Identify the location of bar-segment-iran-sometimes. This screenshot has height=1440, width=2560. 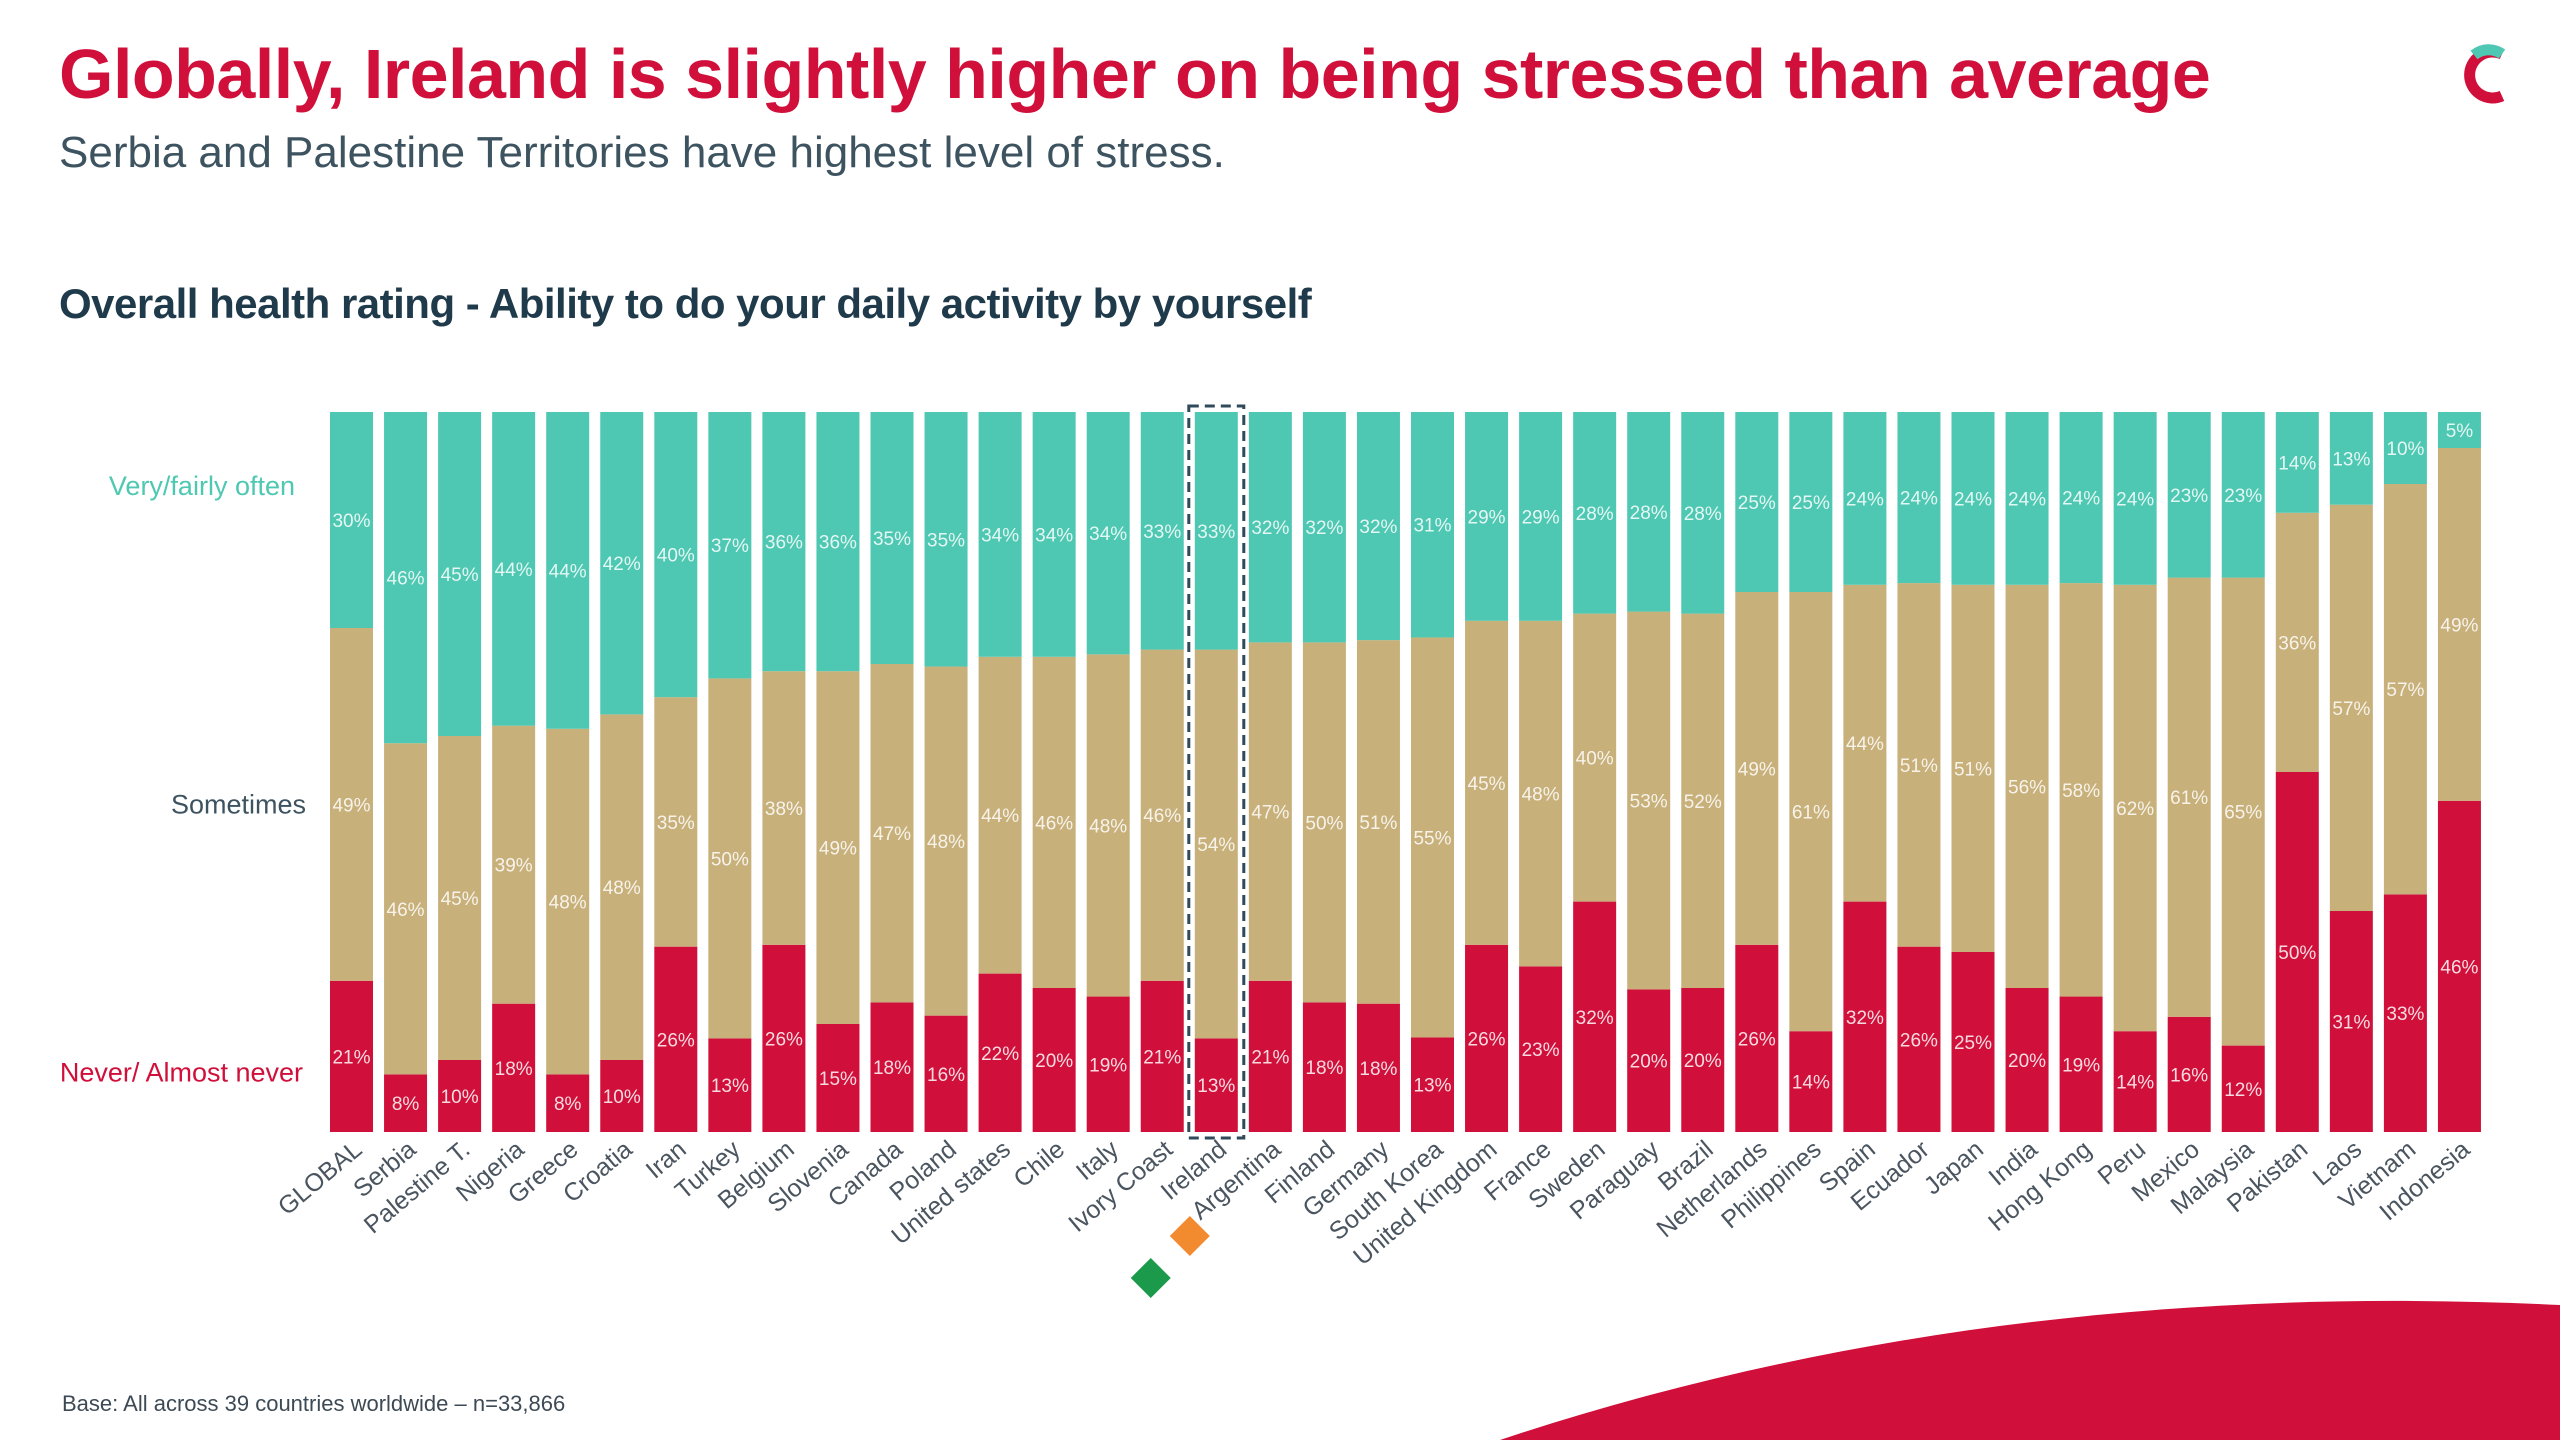
(676, 822).